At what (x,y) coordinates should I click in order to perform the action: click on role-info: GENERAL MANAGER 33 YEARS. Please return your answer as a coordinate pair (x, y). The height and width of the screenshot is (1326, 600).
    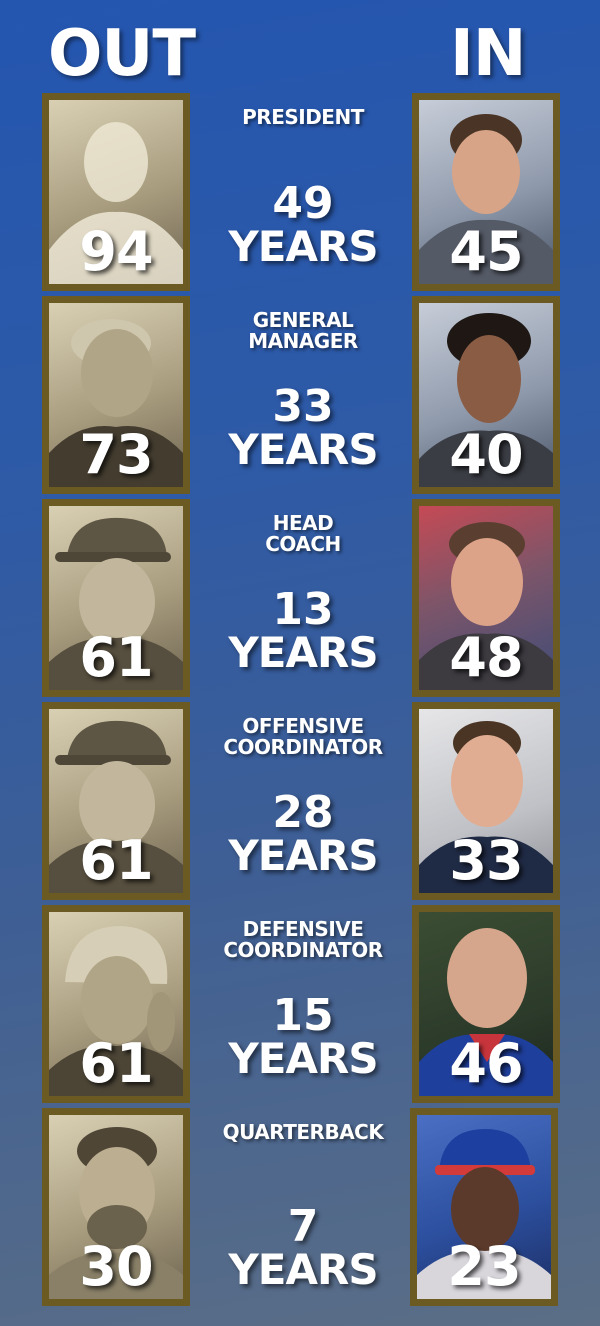
    Looking at the image, I should click on (303, 396).